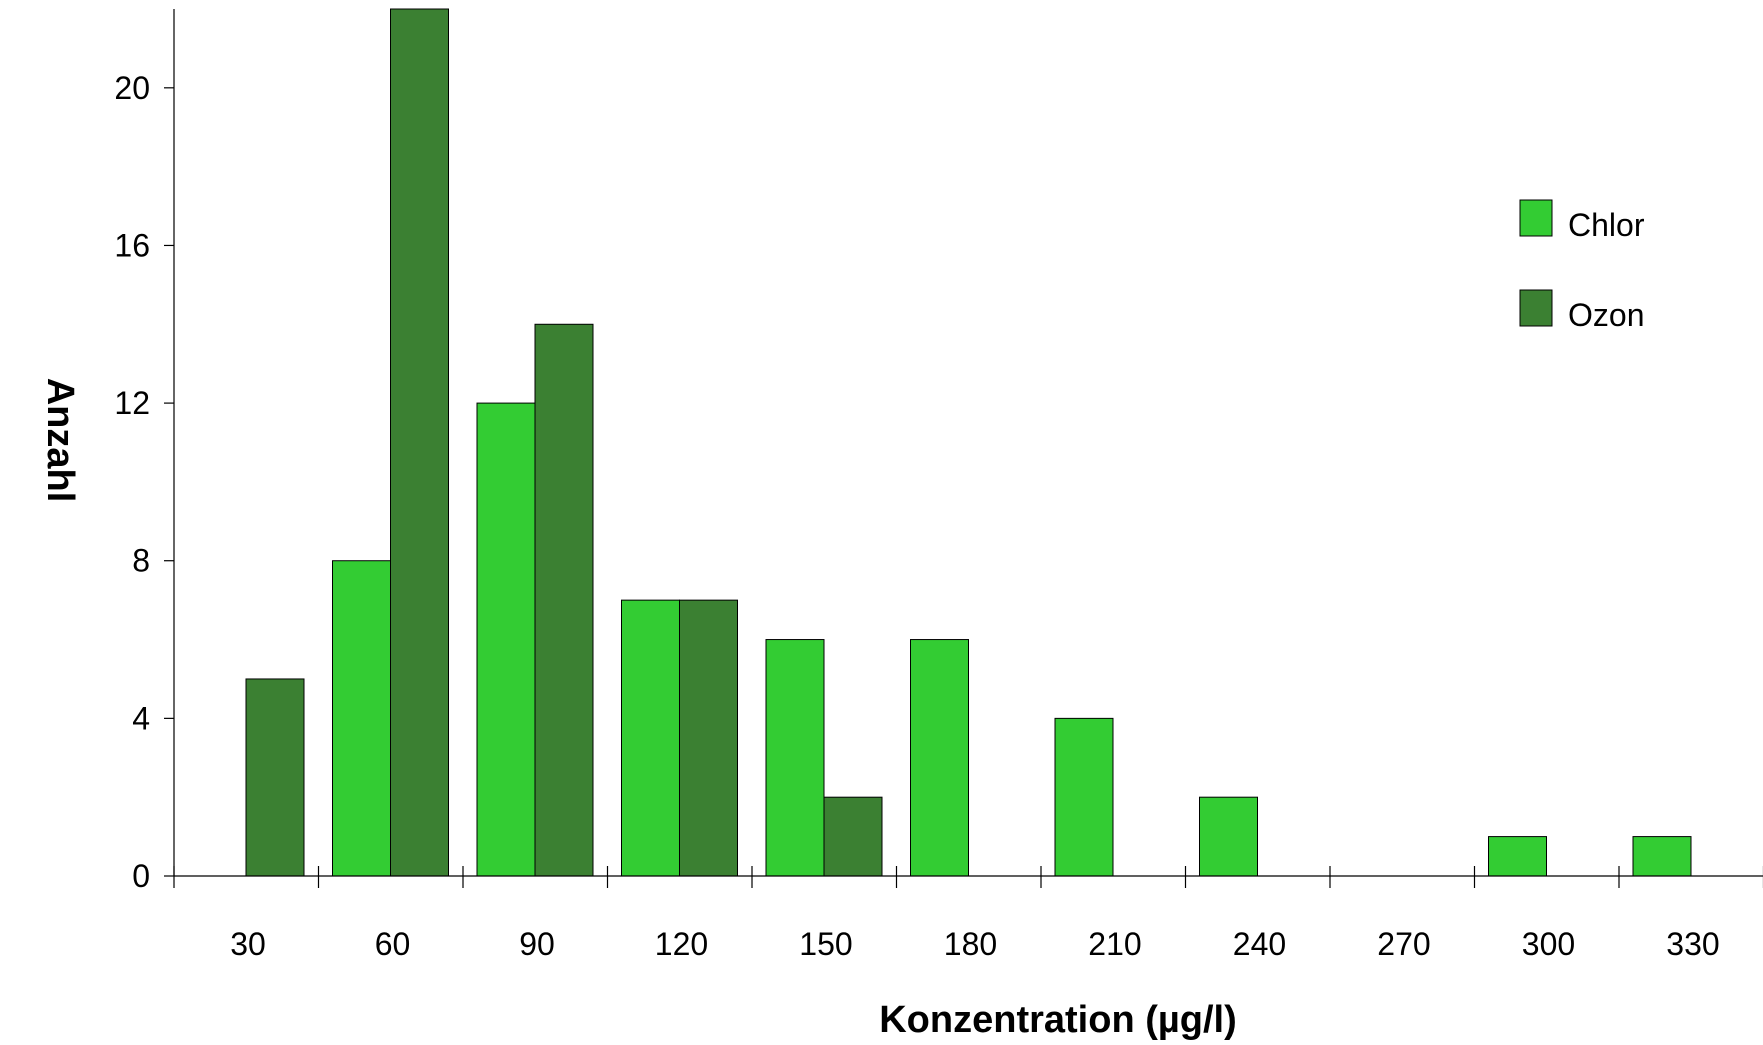  What do you see at coordinates (681, 944) in the screenshot?
I see `x-tick-label: 120` at bounding box center [681, 944].